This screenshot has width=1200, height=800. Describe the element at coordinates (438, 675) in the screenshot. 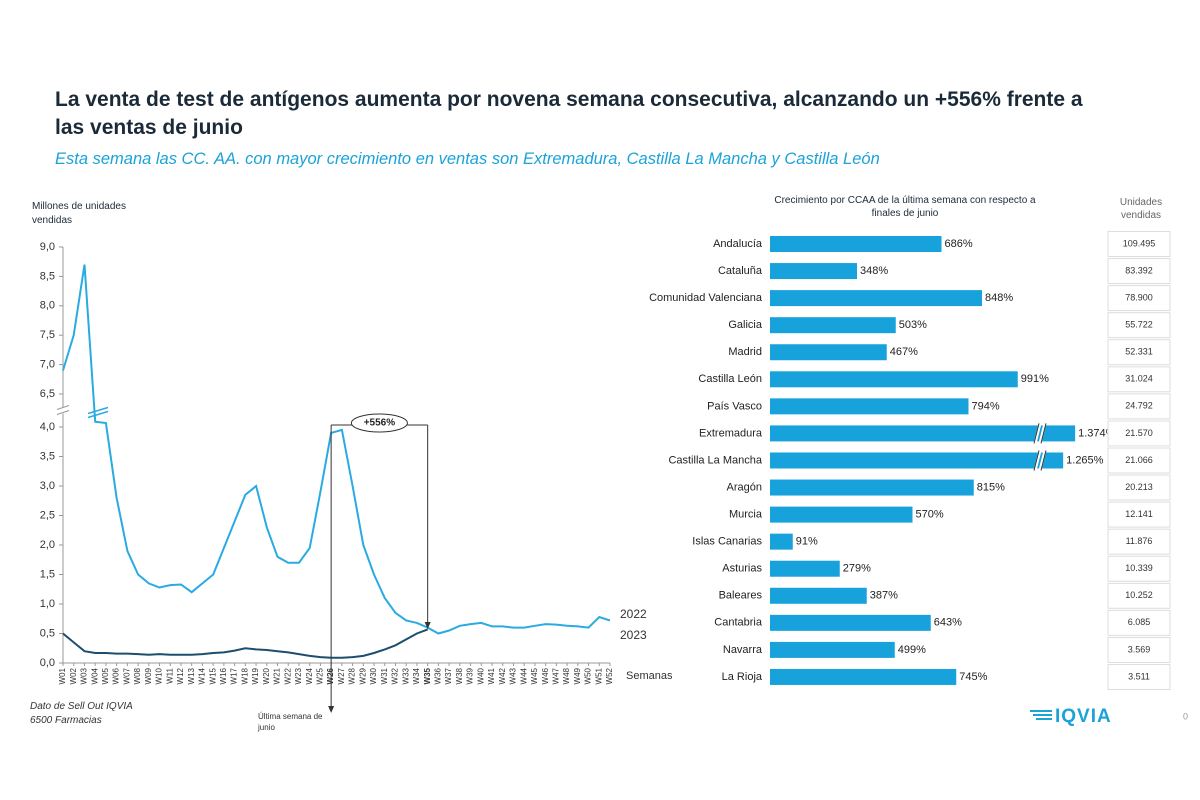

I see `x-tick-label: W36` at that location.